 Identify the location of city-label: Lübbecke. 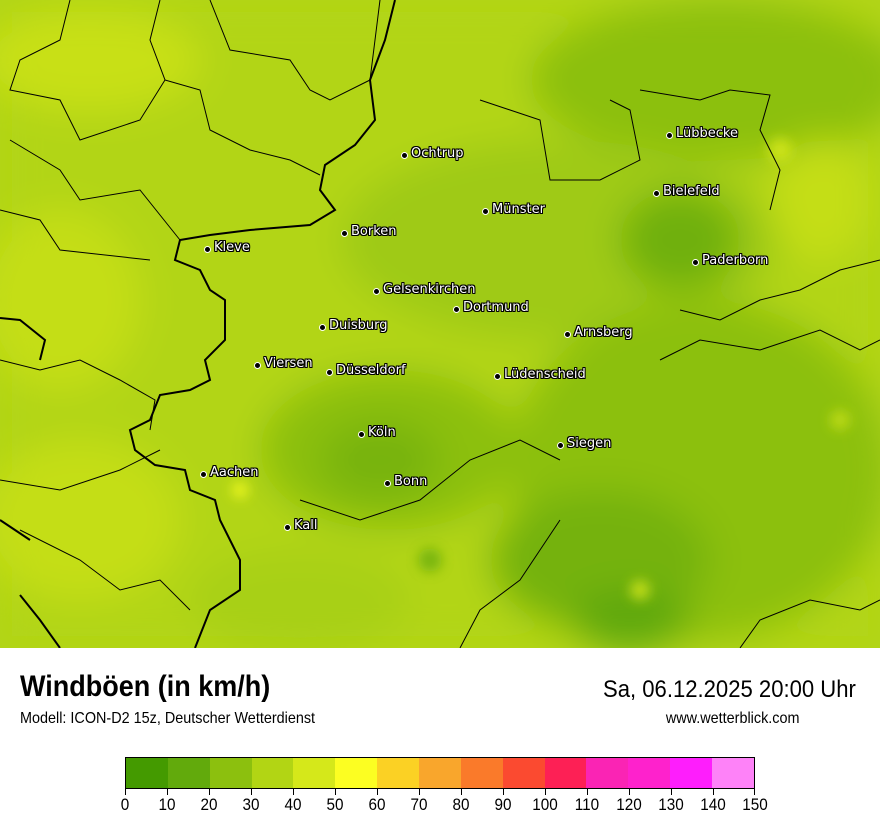
(707, 133).